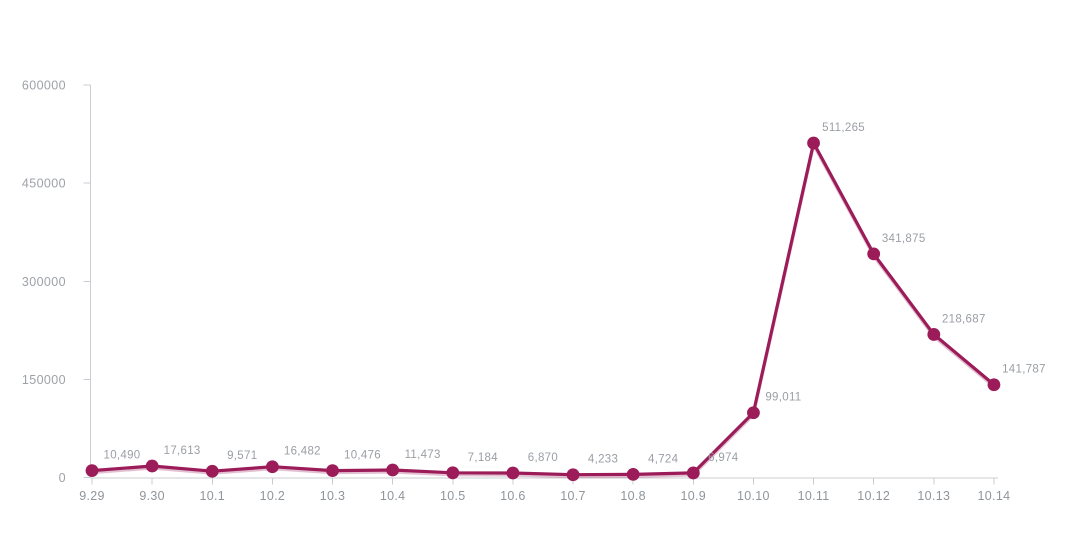 This screenshot has width=1080, height=559. I want to click on x-axis-tick-label: 10.9, so click(694, 496).